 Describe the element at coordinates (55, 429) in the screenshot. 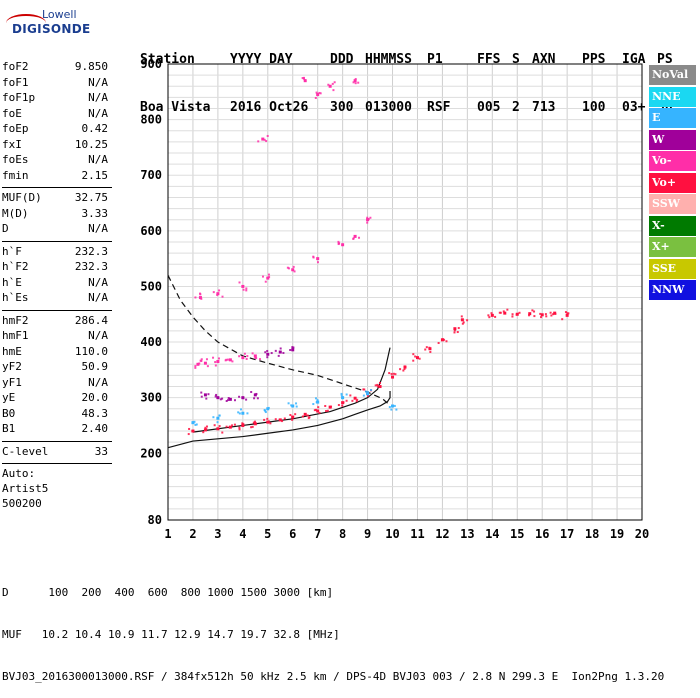

I see `param-b1: B1 2.40` at that location.